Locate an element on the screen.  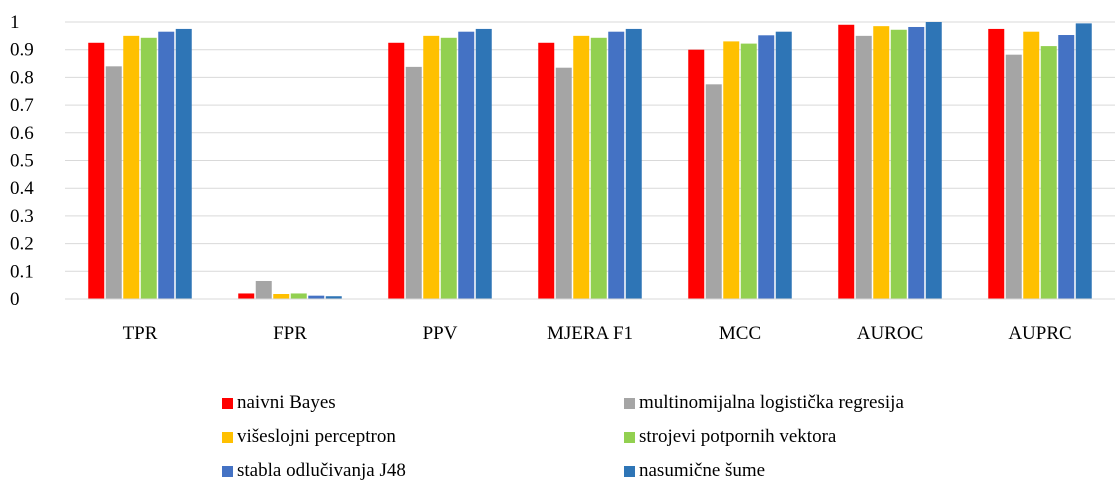
x-axis-categories: TPR FPR PPV MJERA F1 MCC AUROC AUPRC is located at coordinates (597, 333).